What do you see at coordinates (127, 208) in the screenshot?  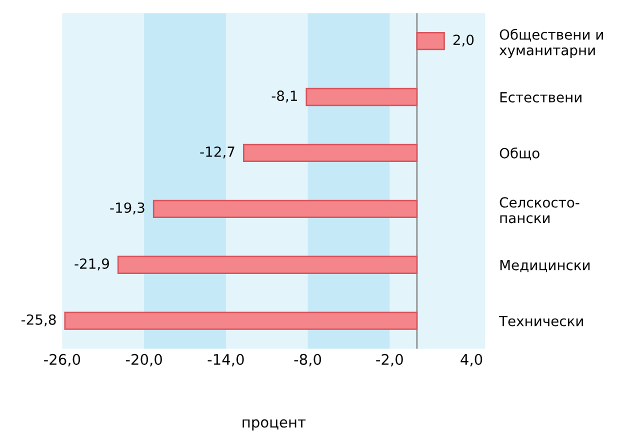 I see `data-label: -19,3` at bounding box center [127, 208].